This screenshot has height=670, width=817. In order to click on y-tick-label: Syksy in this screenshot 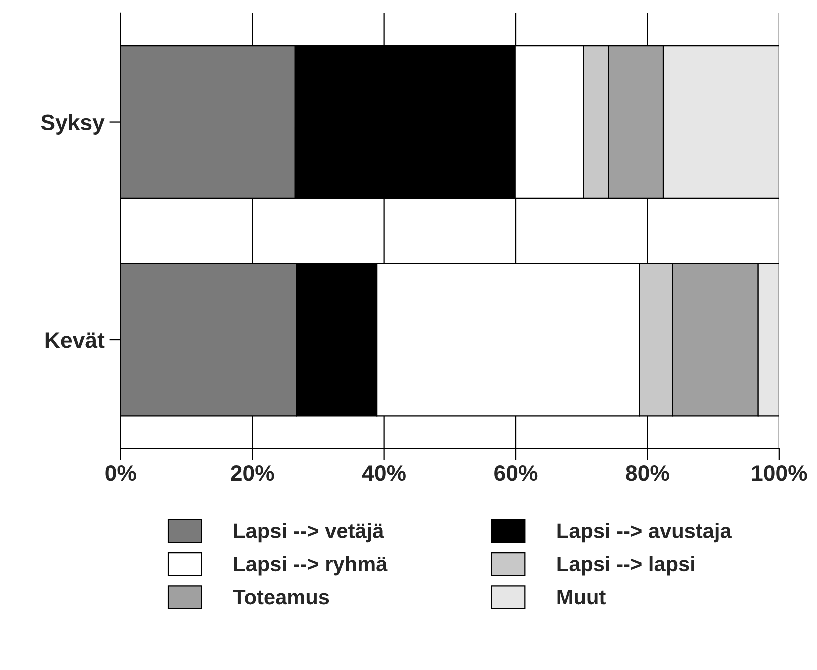, I will do `click(73, 124)`.